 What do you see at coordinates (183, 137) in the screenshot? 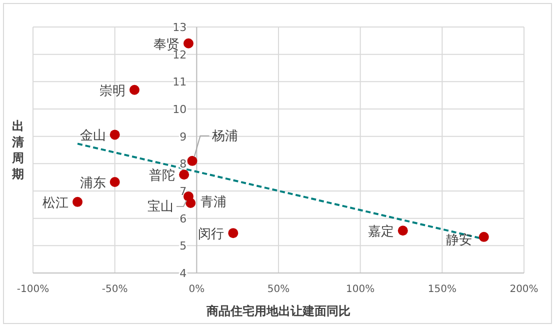
I see `y-tick-label: 9` at bounding box center [183, 137].